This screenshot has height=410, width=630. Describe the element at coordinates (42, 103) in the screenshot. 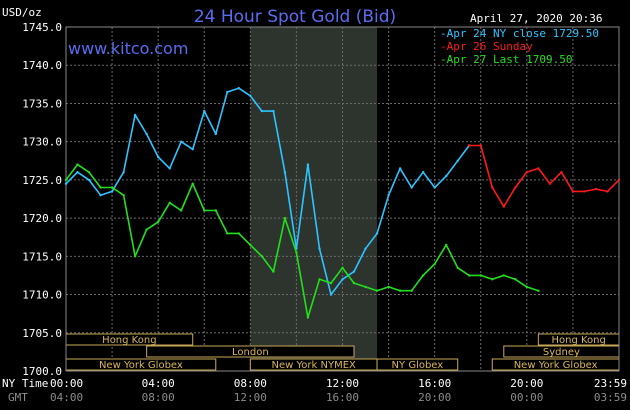

I see `y-tick-label: 1735.0` at that location.